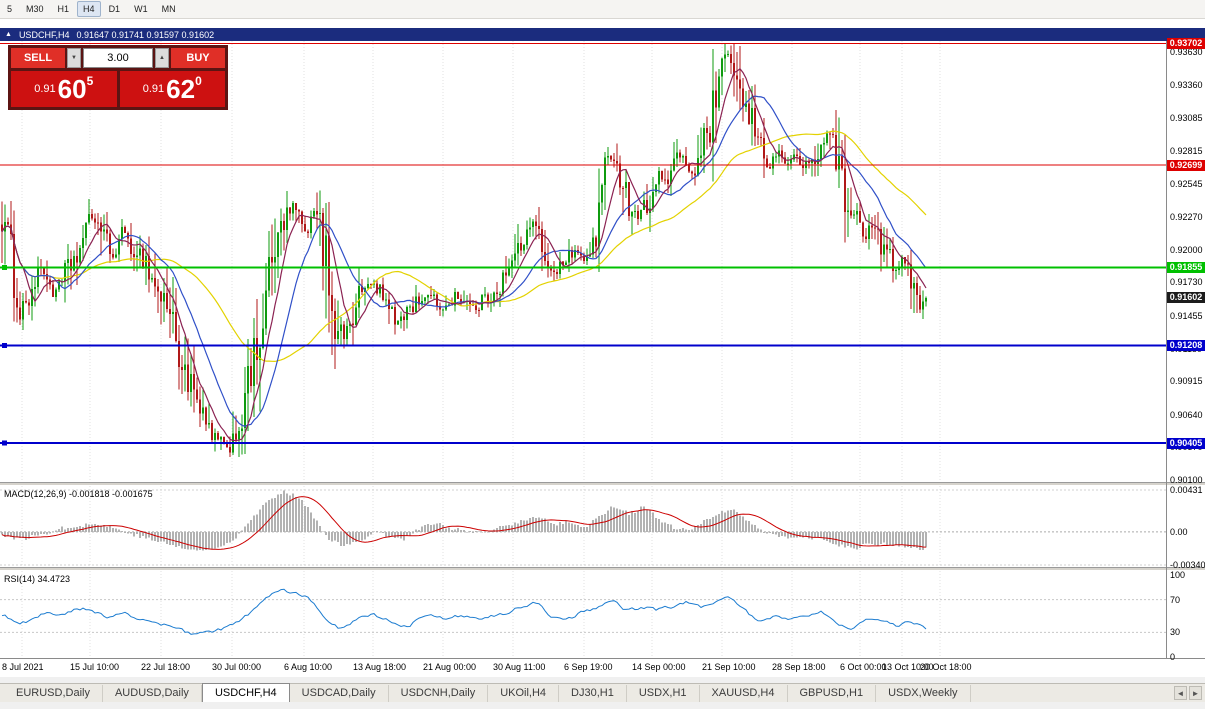  I want to click on sell-button: SELL, so click(38, 58).